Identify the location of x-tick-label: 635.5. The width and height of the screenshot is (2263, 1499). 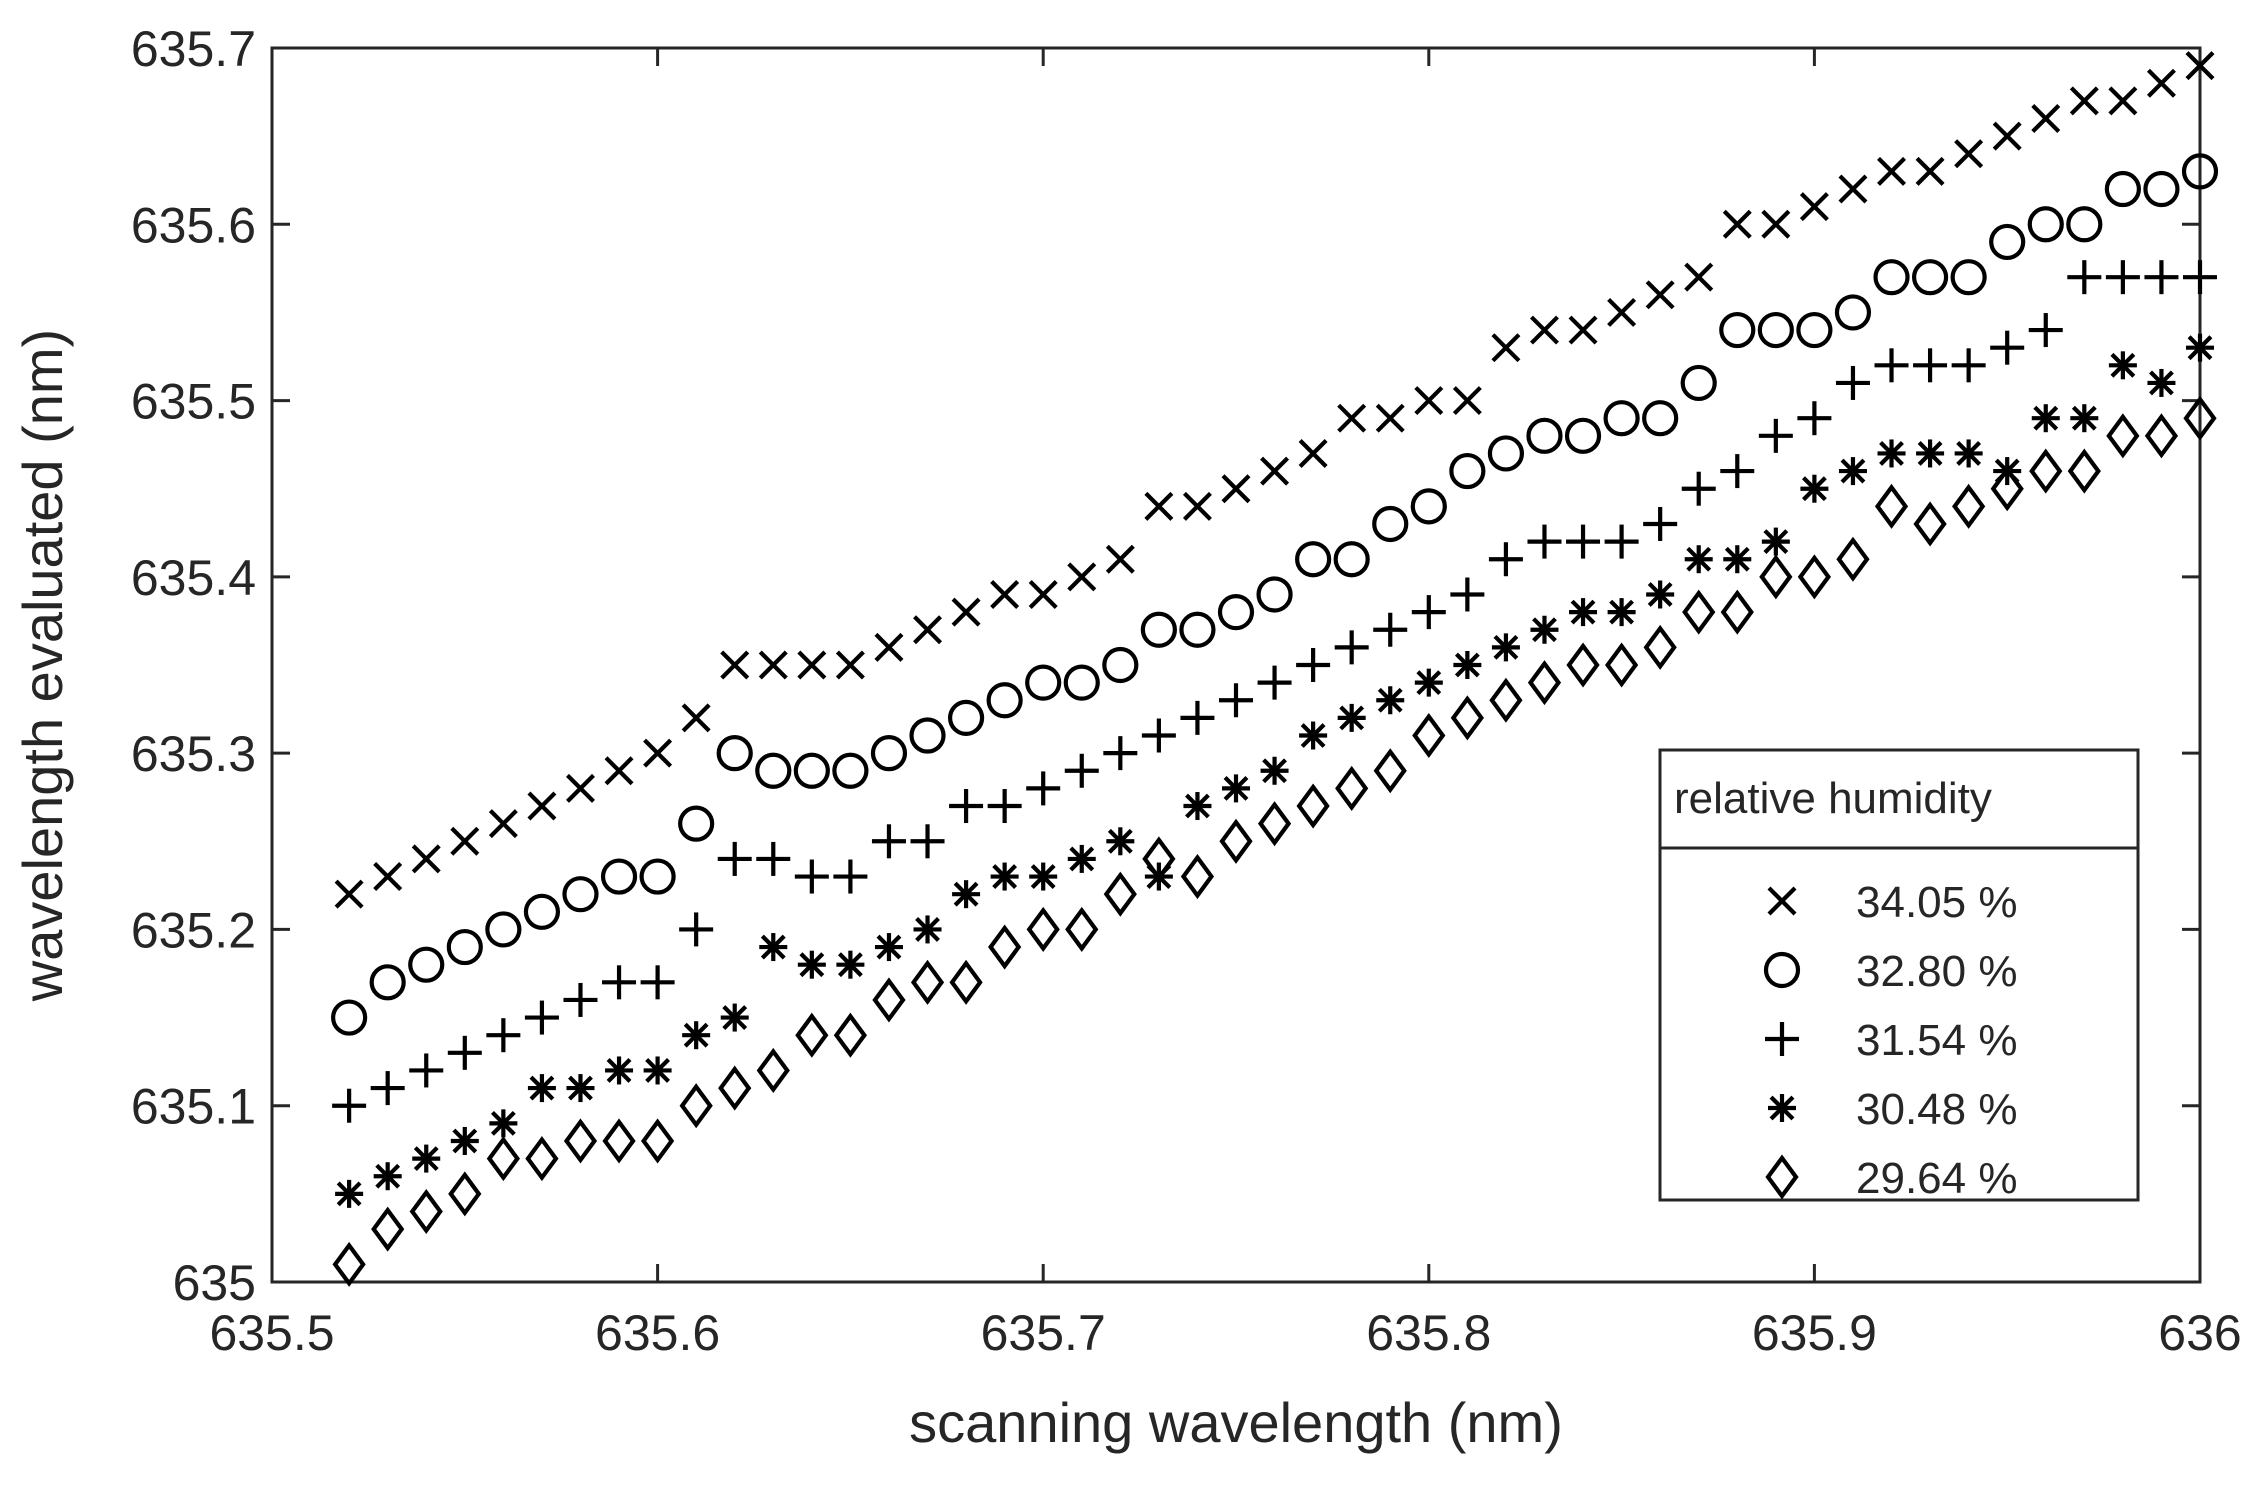
(271, 1333).